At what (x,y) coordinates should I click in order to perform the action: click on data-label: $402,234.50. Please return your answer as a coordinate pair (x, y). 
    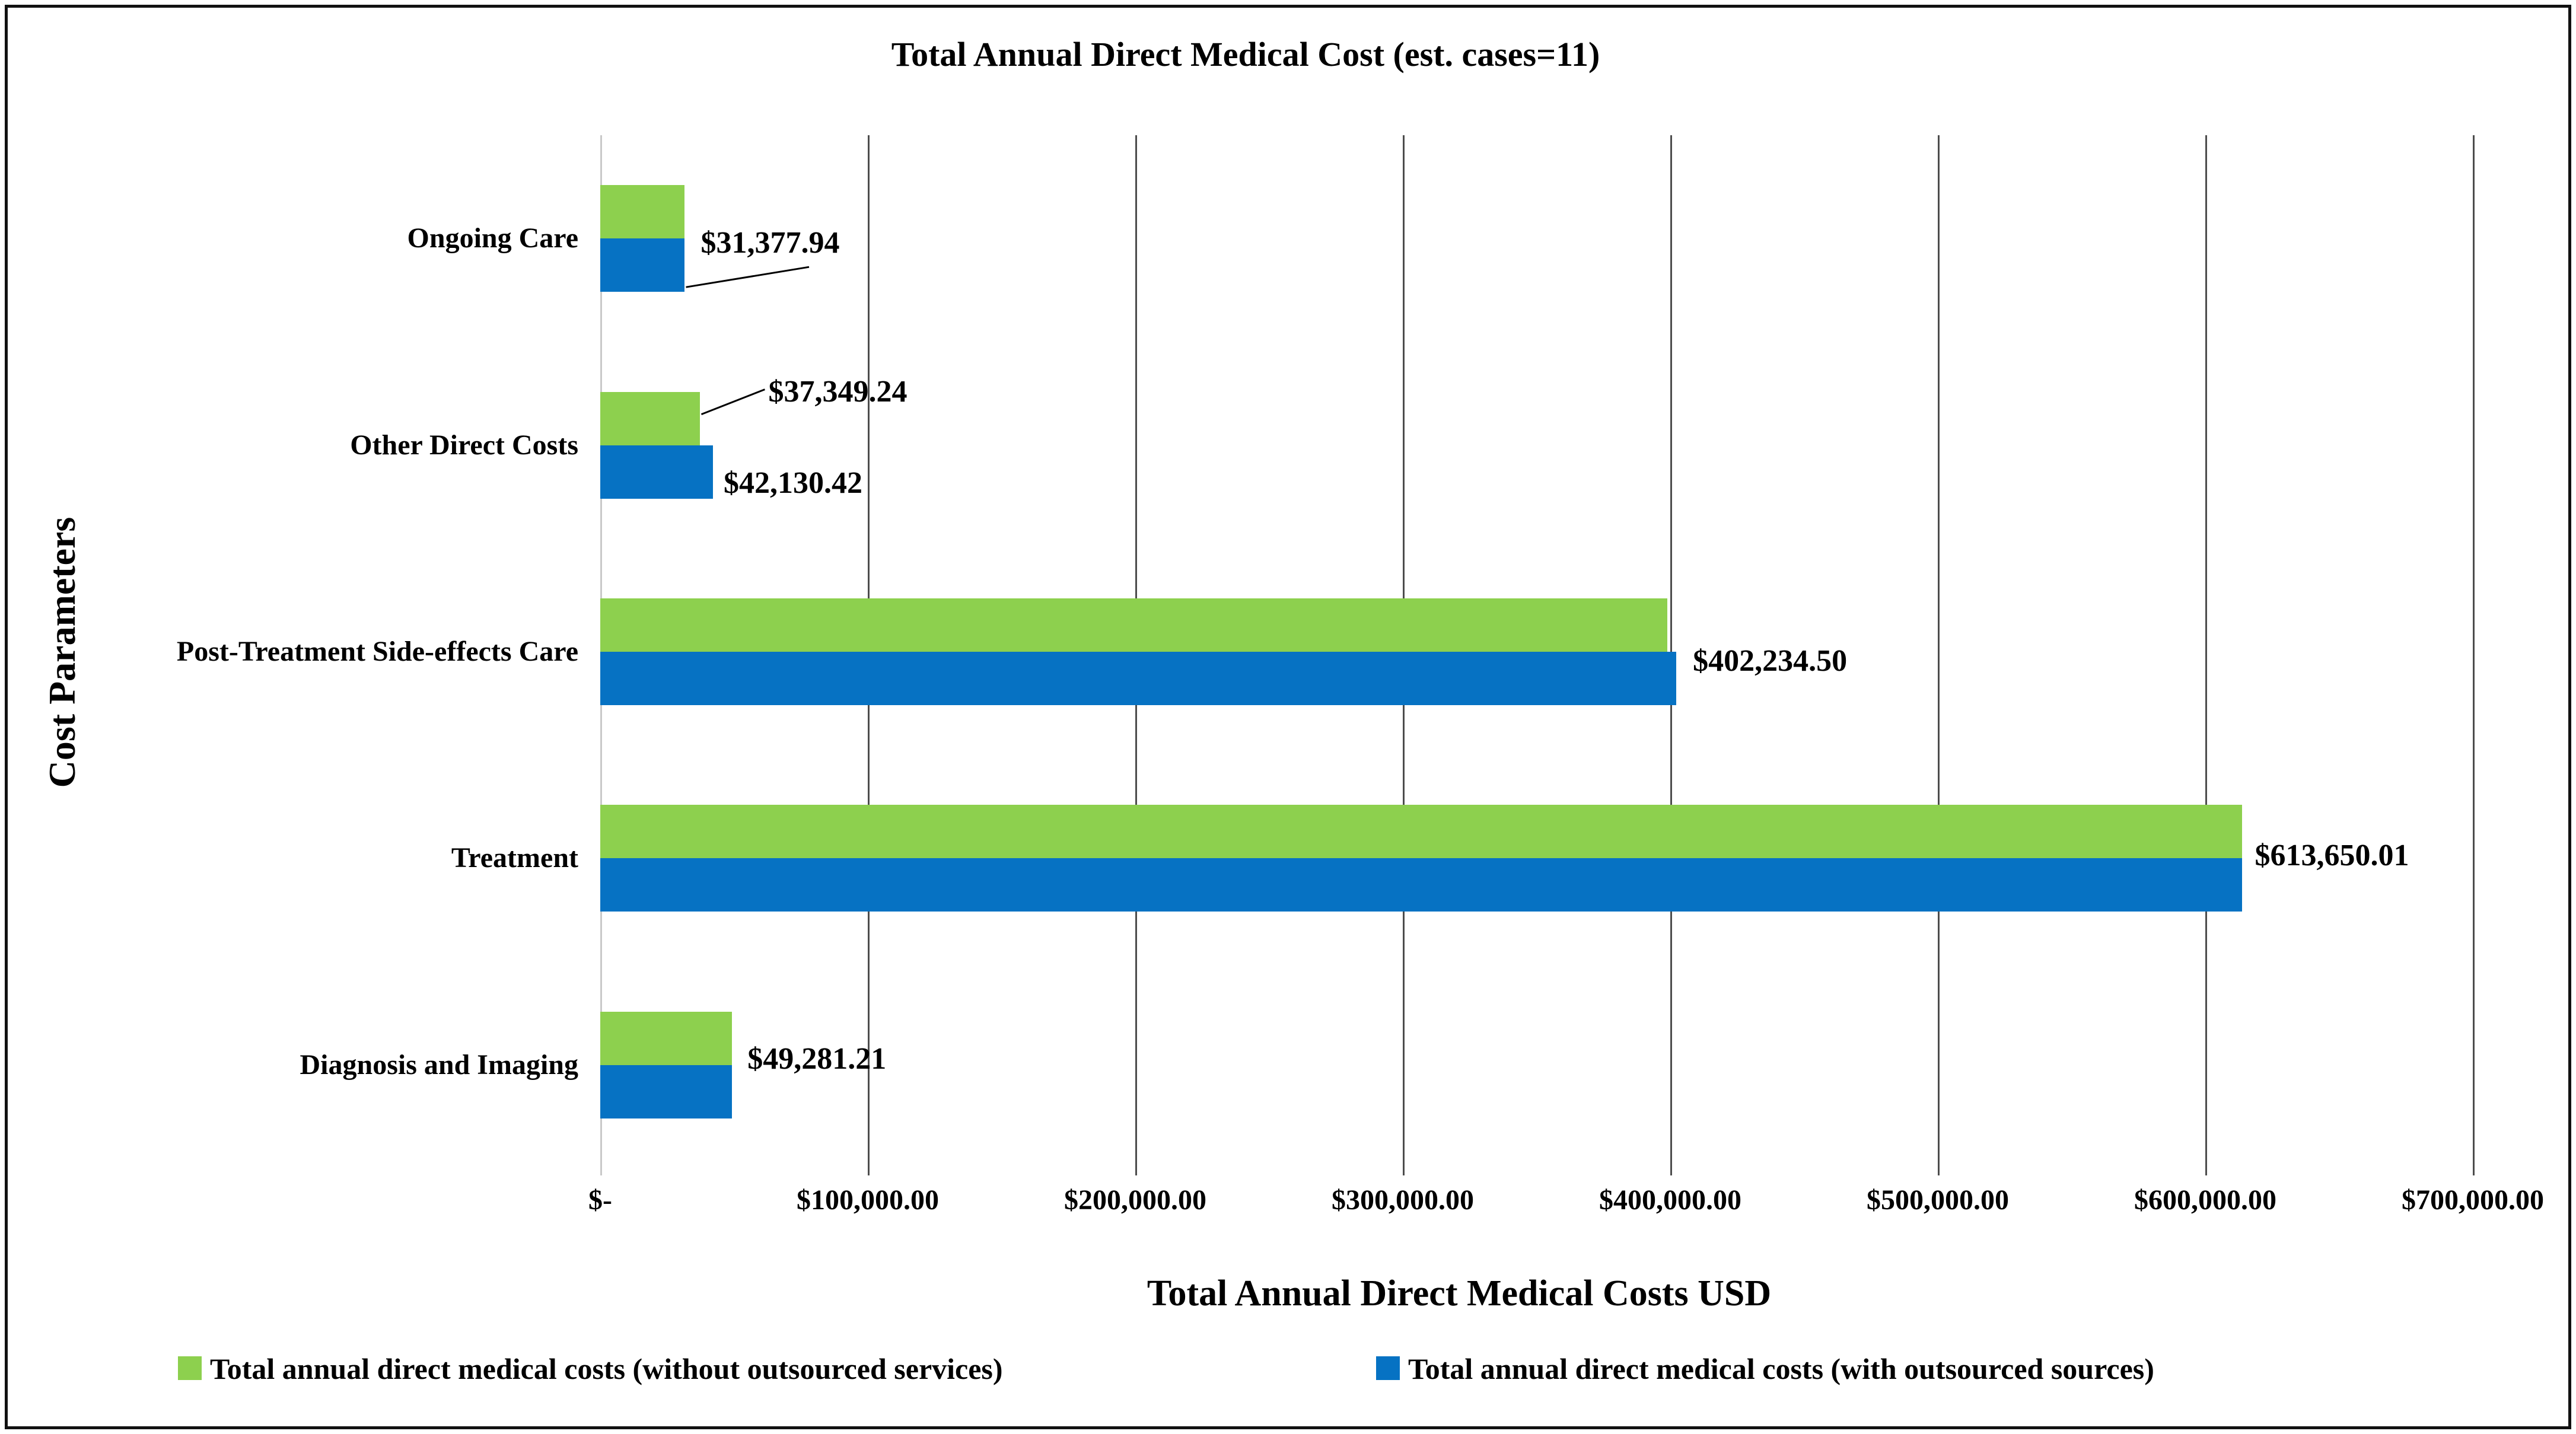
    Looking at the image, I should click on (1770, 661).